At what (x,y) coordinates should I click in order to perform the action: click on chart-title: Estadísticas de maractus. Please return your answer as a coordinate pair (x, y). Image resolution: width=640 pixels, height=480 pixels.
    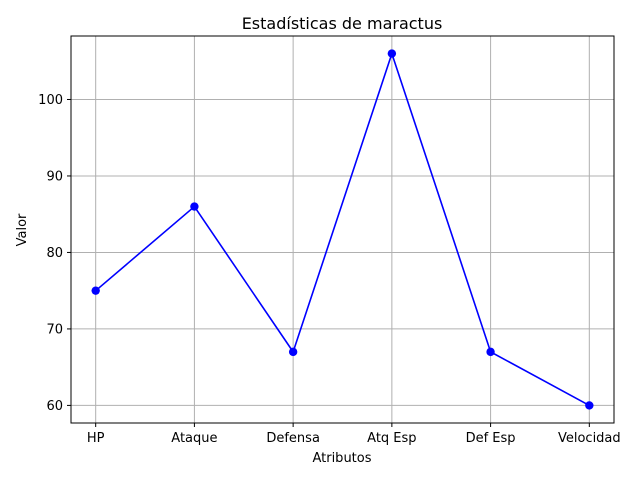
    Looking at the image, I should click on (342, 23).